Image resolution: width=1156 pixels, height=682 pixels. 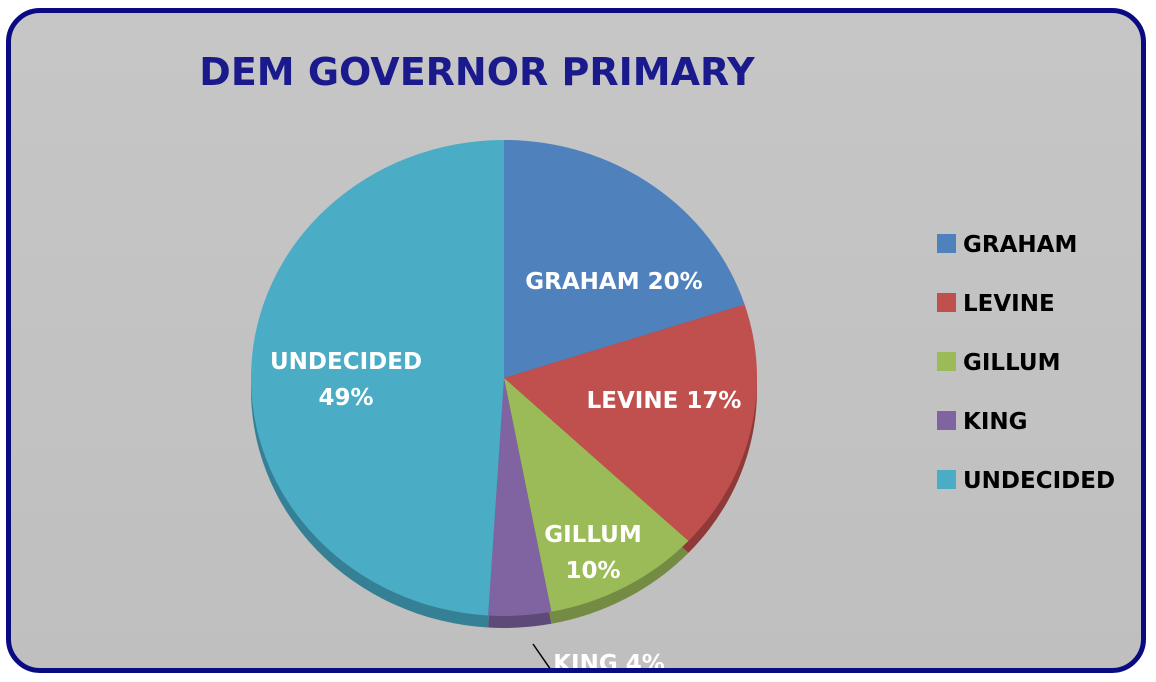 What do you see at coordinates (613, 282) in the screenshot?
I see `slice-label-graham: GRAHAM 20%` at bounding box center [613, 282].